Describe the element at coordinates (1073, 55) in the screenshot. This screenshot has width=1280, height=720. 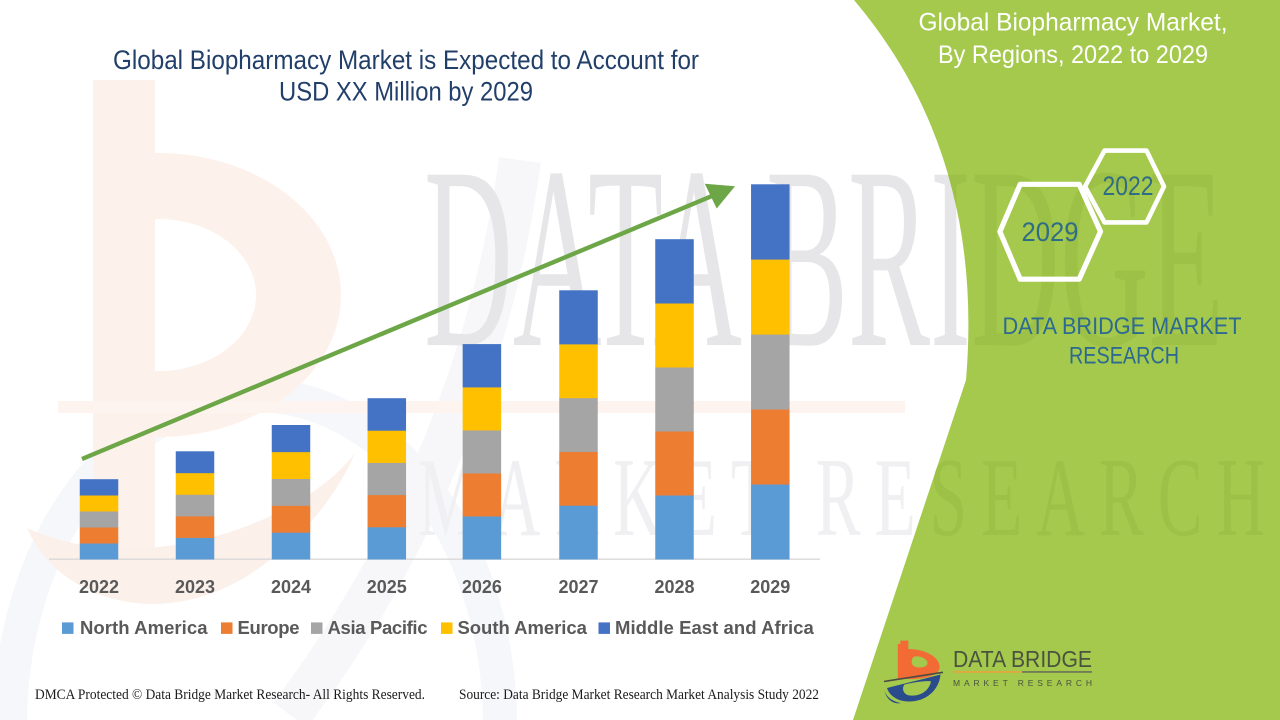
I see `svg-text: By Regions, 2022 to 2029` at that location.